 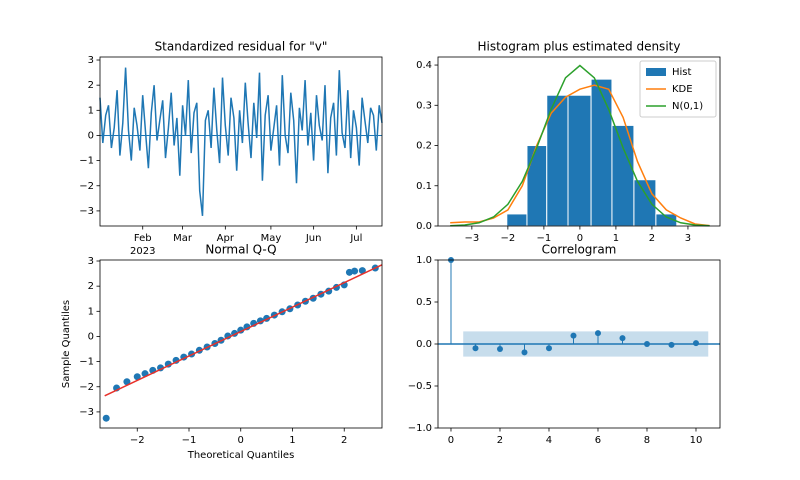 What do you see at coordinates (420, 386) in the screenshot?
I see `y-tick-label: −0.5` at bounding box center [420, 386].